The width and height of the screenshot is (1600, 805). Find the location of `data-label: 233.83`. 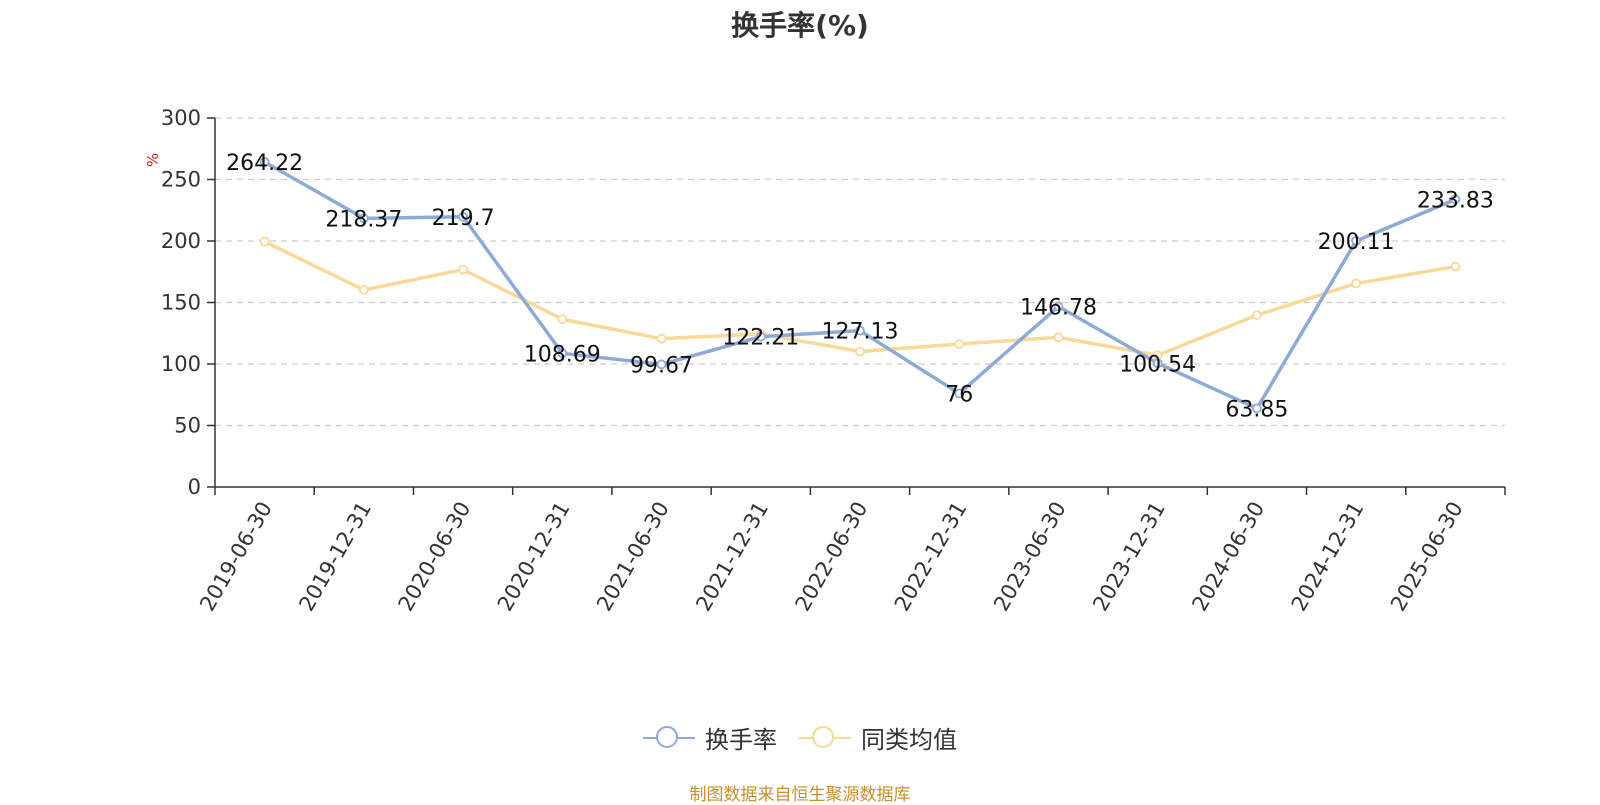

data-label: 233.83 is located at coordinates (1455, 200).